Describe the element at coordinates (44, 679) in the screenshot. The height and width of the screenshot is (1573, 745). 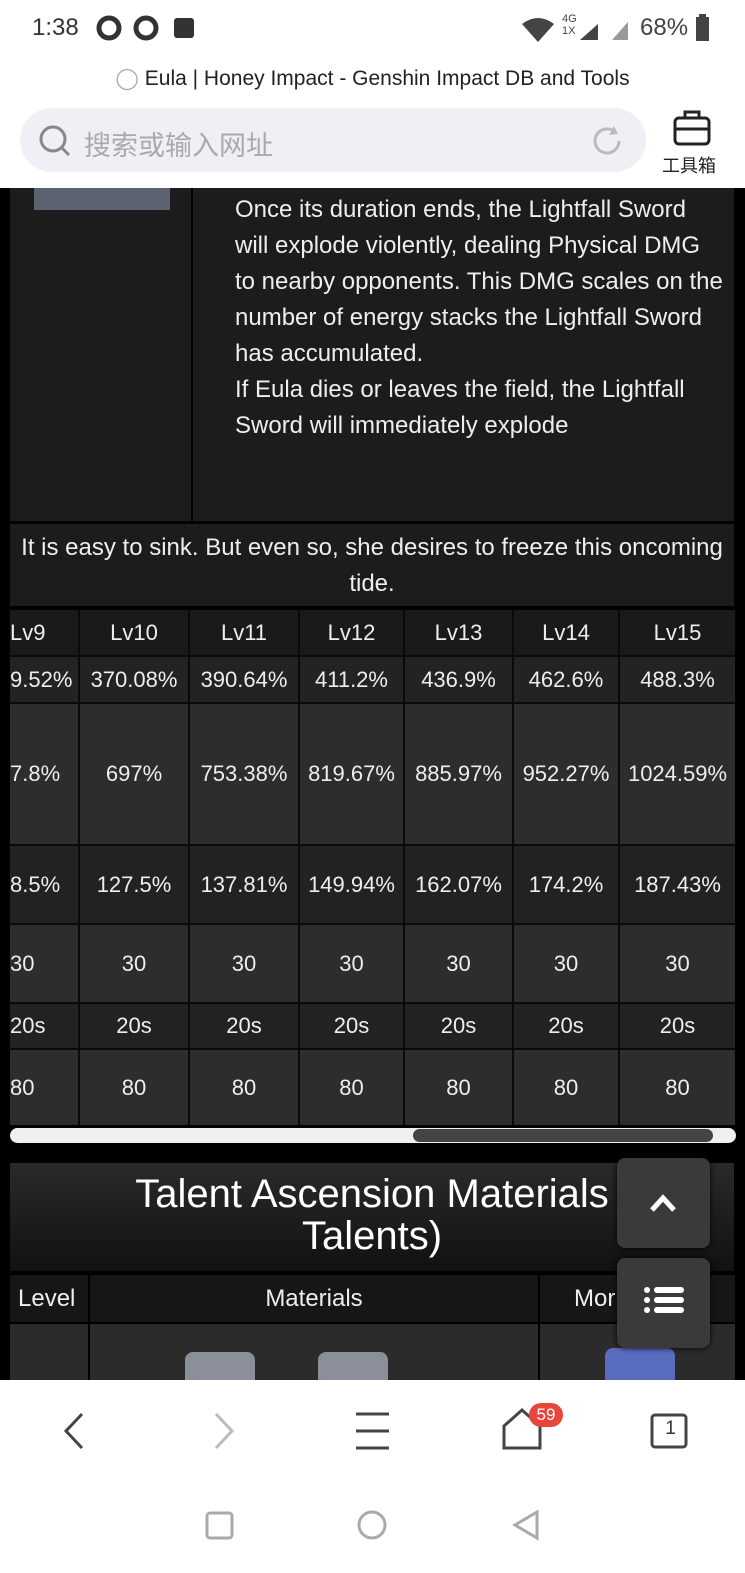
I see `table-cell: 9.52%` at that location.